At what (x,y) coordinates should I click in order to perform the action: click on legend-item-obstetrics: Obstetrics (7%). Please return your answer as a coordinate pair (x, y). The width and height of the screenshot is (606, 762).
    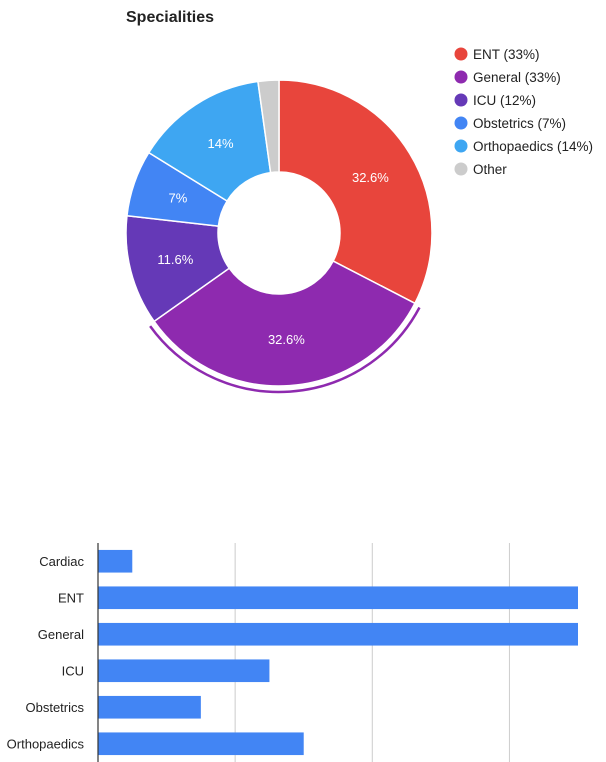
    Looking at the image, I should click on (510, 123).